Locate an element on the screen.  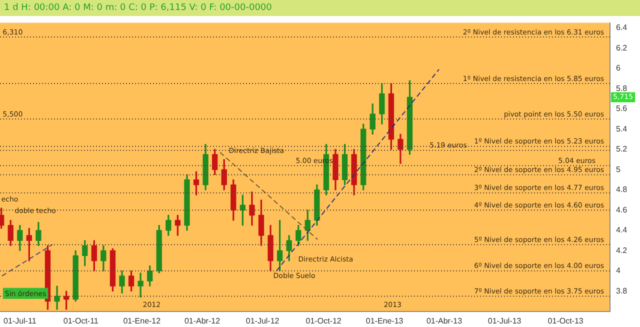
y-tick-label: 4 is located at coordinates (618, 271).